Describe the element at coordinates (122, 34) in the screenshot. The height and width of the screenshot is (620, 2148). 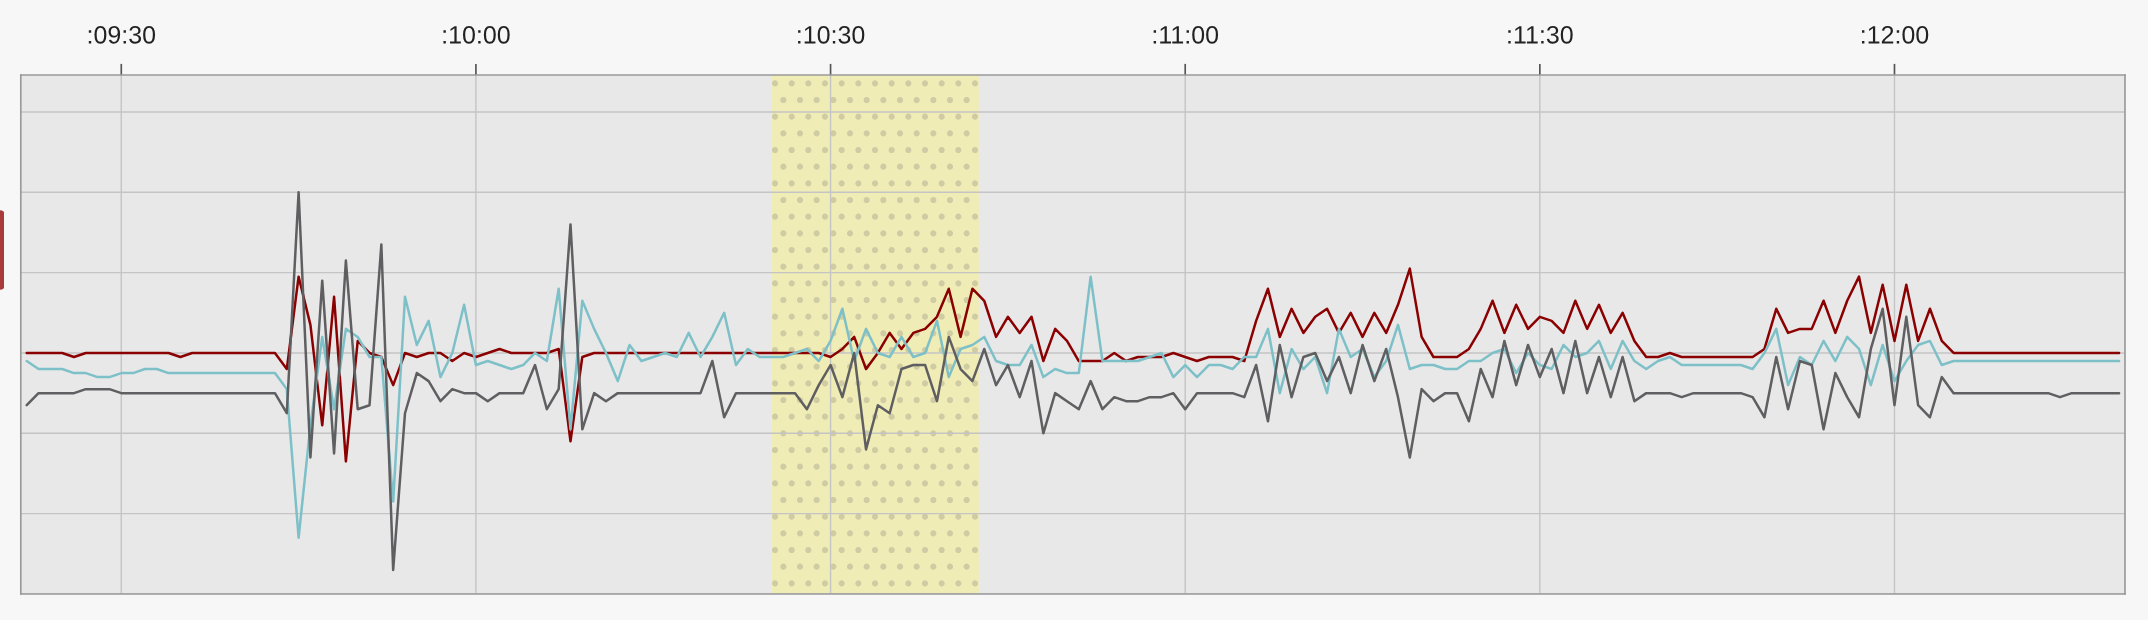
I see `x-tick-label: :09:30` at that location.